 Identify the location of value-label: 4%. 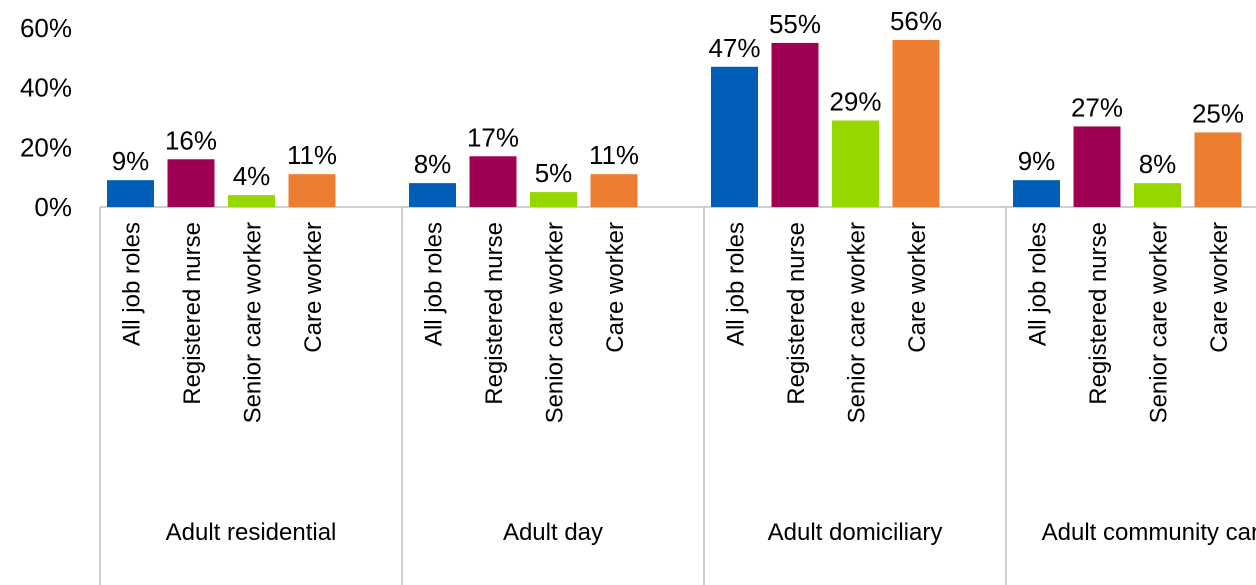
(252, 176).